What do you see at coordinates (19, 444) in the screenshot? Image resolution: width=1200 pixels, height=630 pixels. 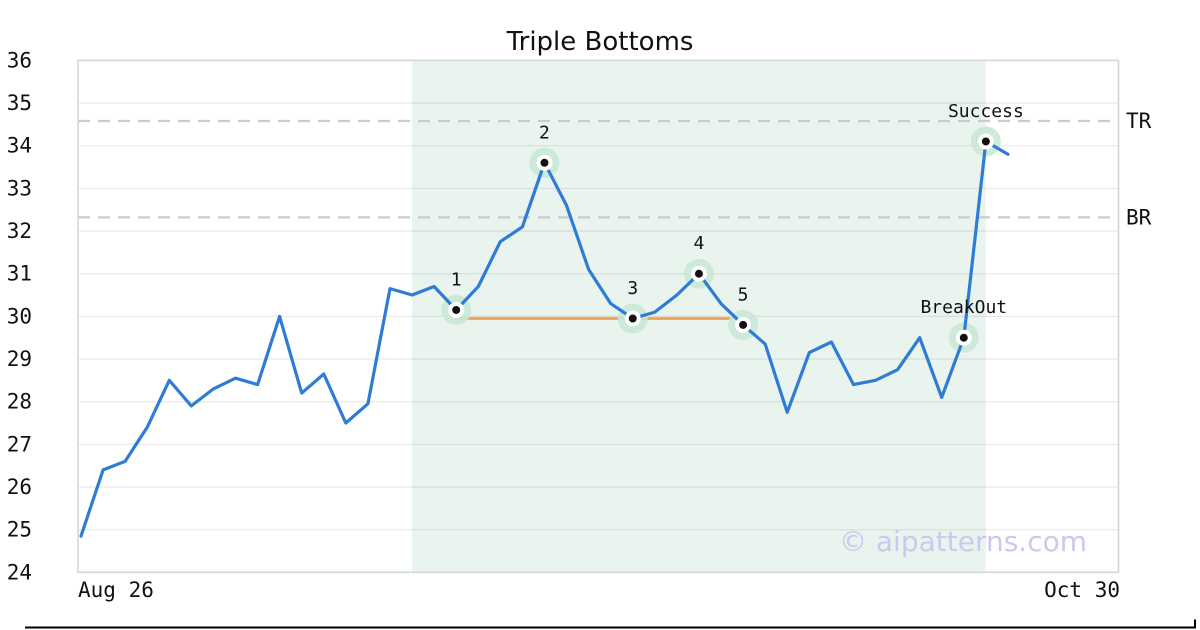 I see `y-tick-label: 27` at bounding box center [19, 444].